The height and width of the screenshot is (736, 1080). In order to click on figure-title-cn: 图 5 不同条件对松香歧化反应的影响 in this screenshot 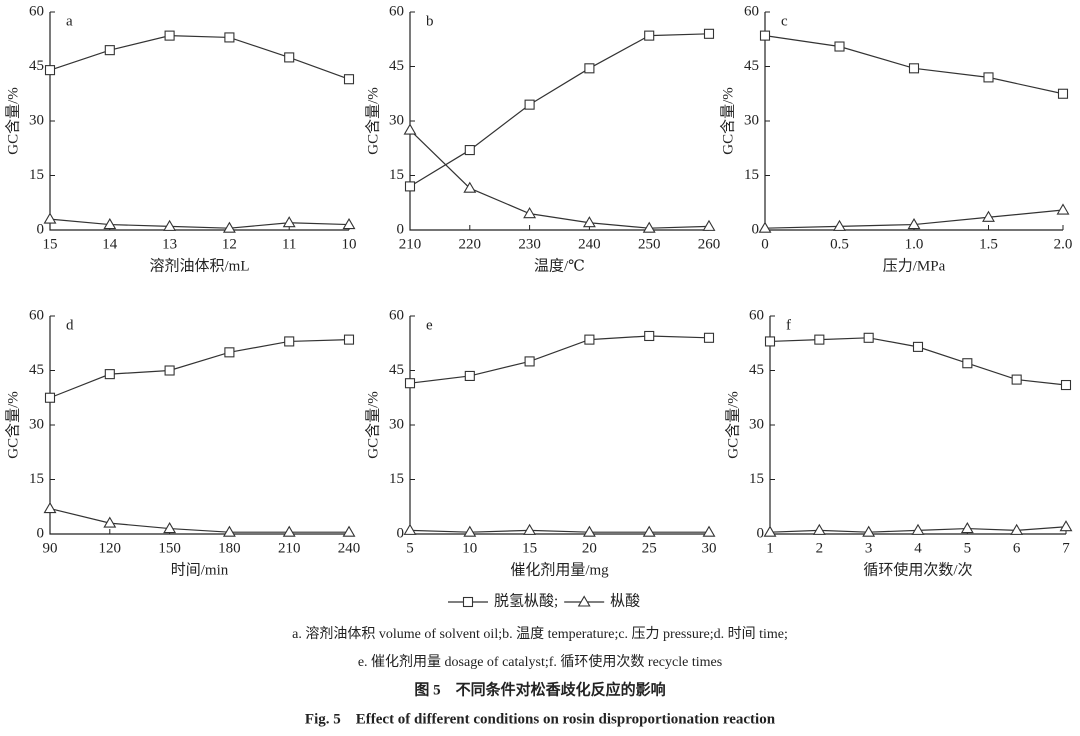, I will do `click(539, 689)`.